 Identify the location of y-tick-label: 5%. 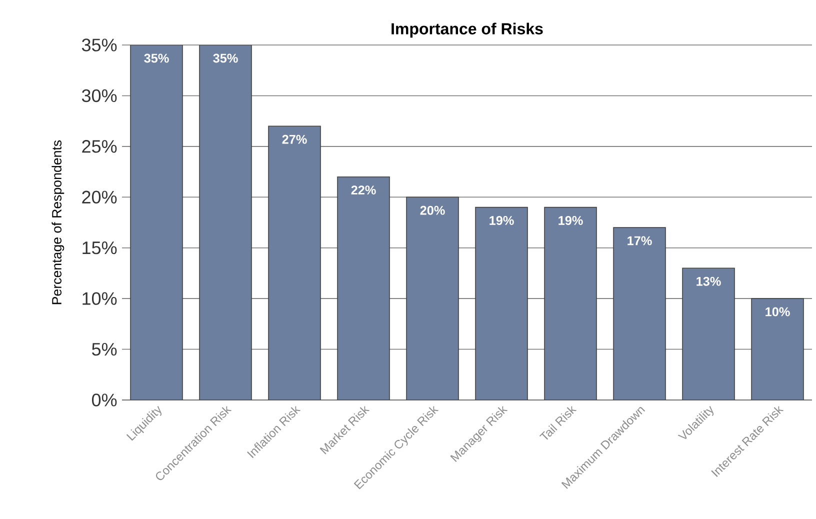
(104, 349).